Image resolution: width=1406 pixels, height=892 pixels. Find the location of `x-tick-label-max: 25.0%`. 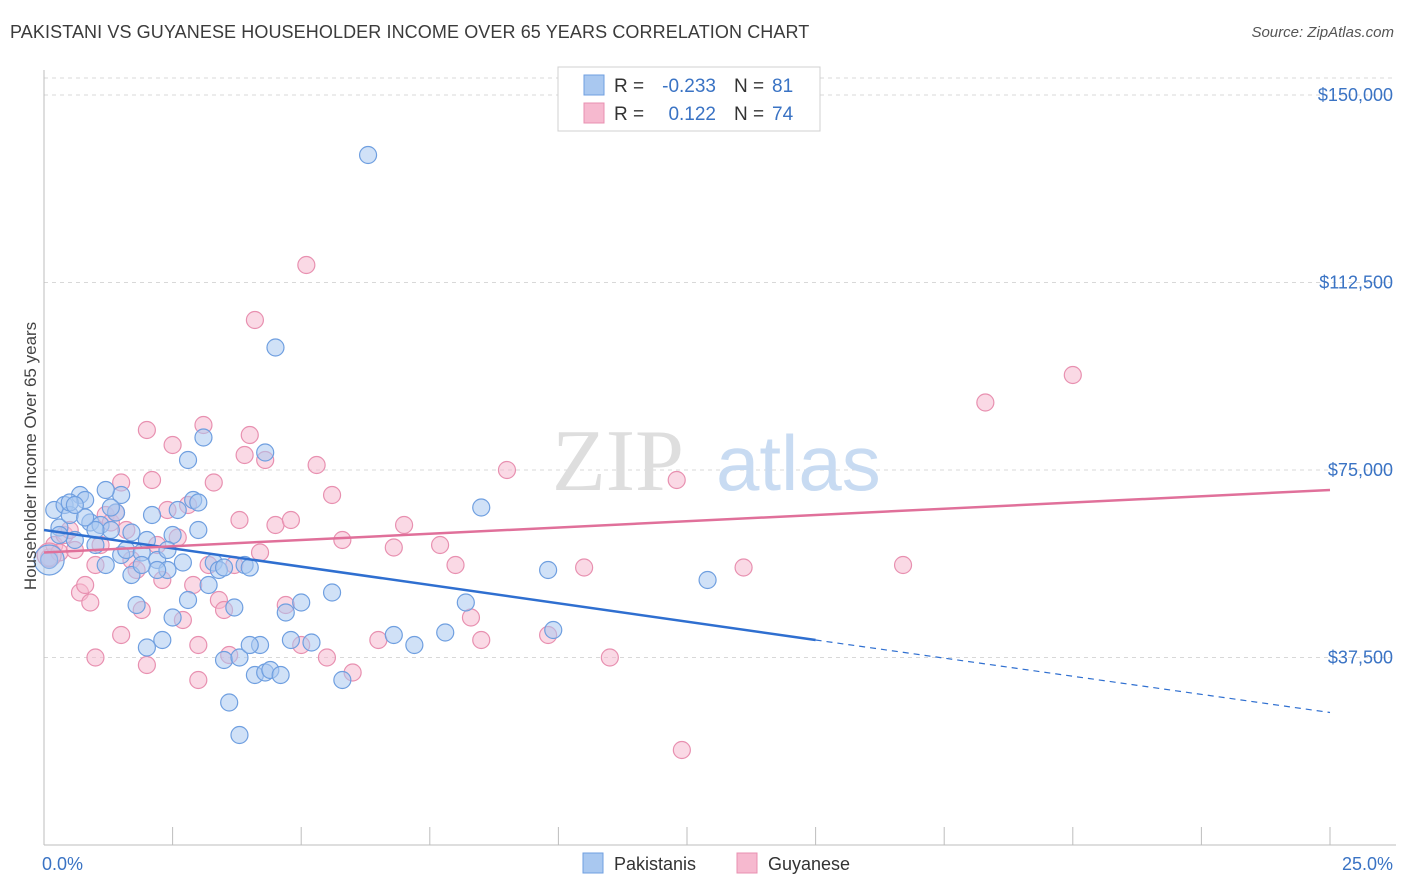

x-tick-label-max: 25.0% is located at coordinates (1367, 864).